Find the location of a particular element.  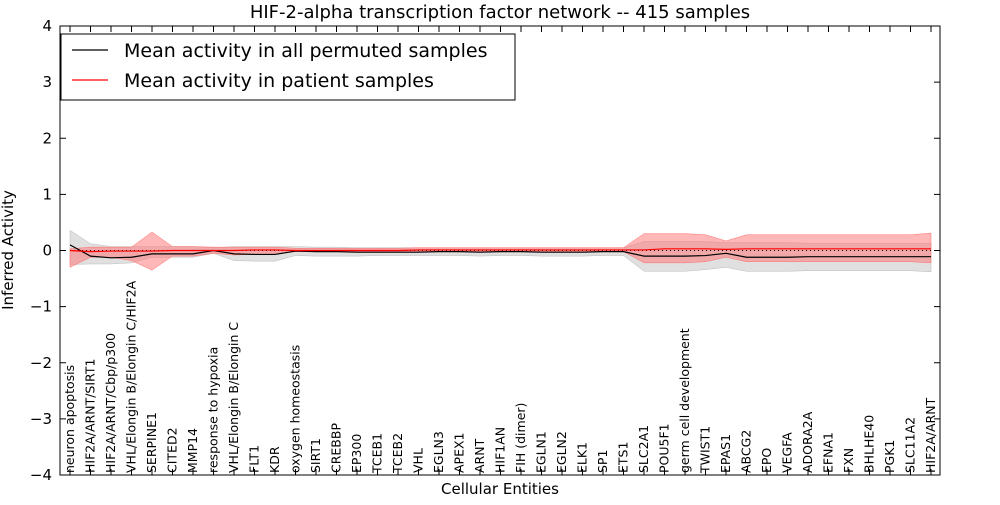

x-tick-label: germ cell development is located at coordinates (684, 400).